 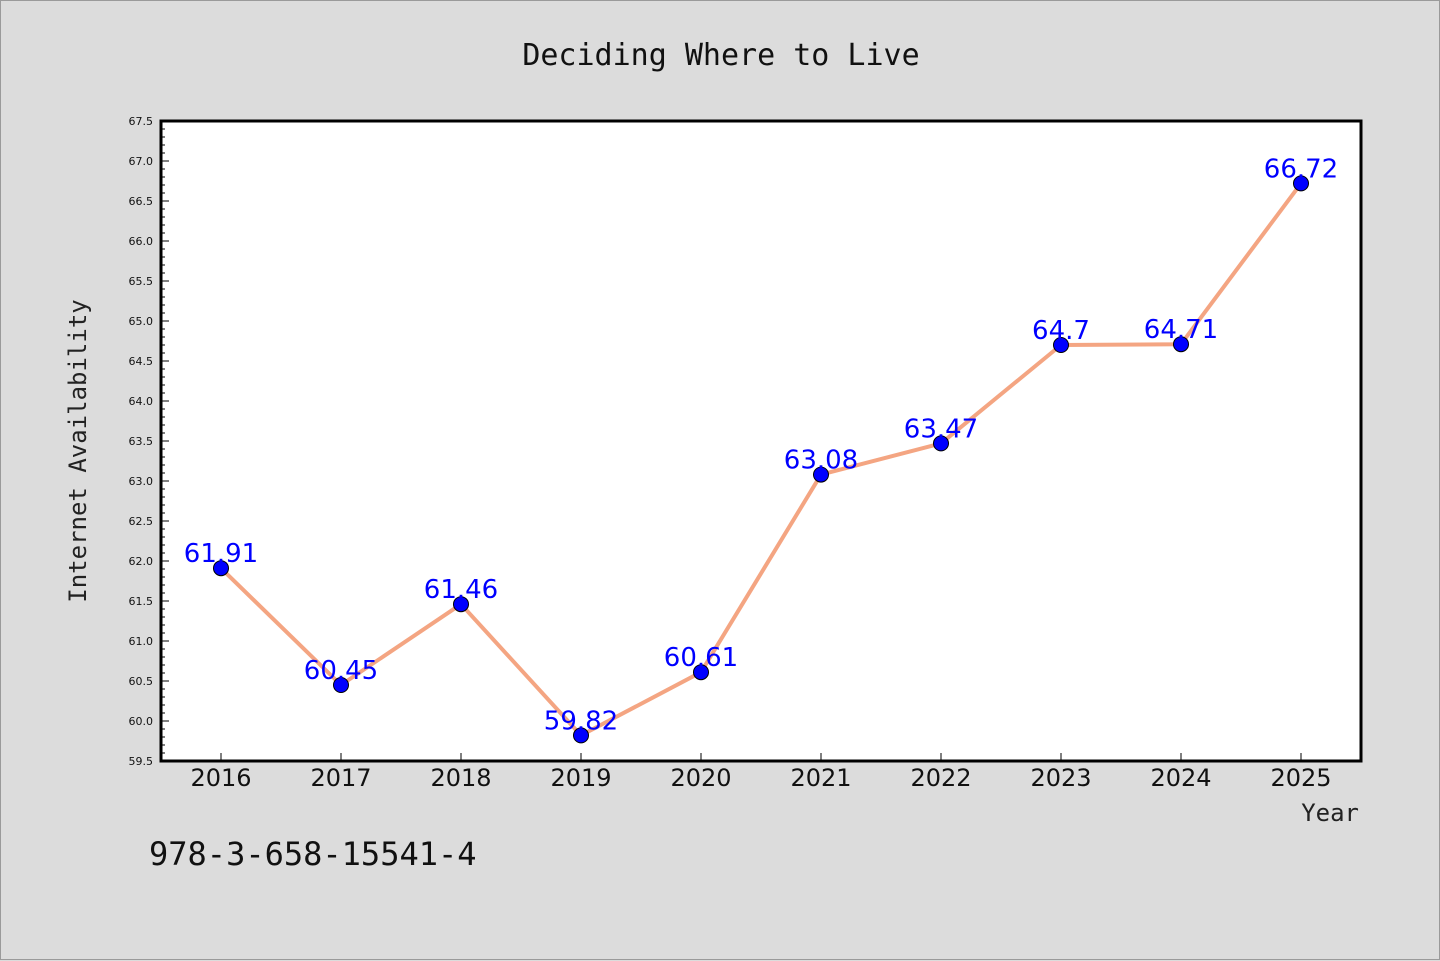 What do you see at coordinates (821, 461) in the screenshot?
I see `data-label: 63.08` at bounding box center [821, 461].